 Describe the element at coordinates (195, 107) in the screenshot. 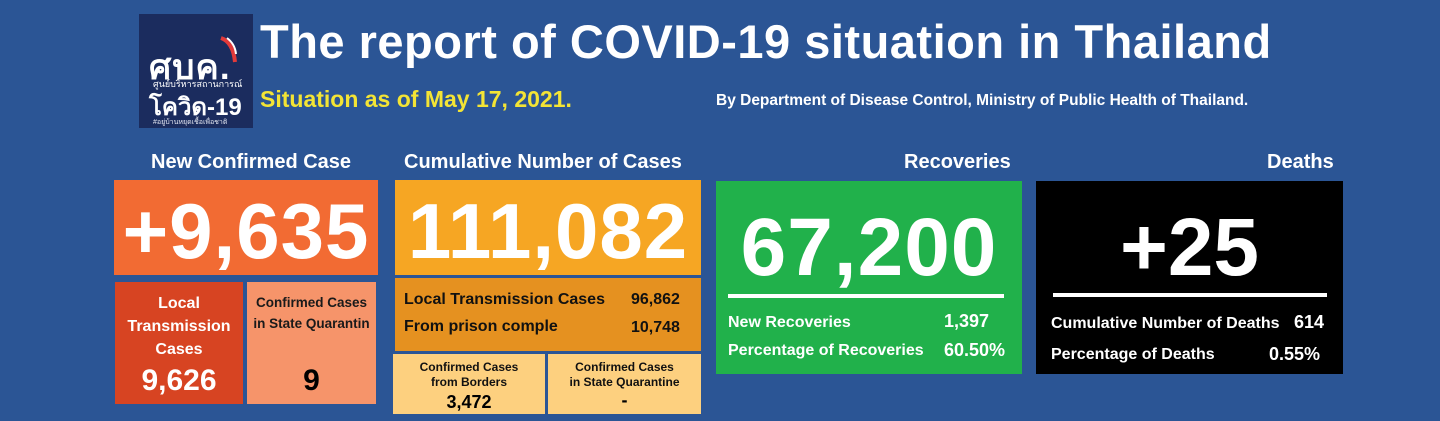

I see `logo-sub-text: โควิด-19` at that location.